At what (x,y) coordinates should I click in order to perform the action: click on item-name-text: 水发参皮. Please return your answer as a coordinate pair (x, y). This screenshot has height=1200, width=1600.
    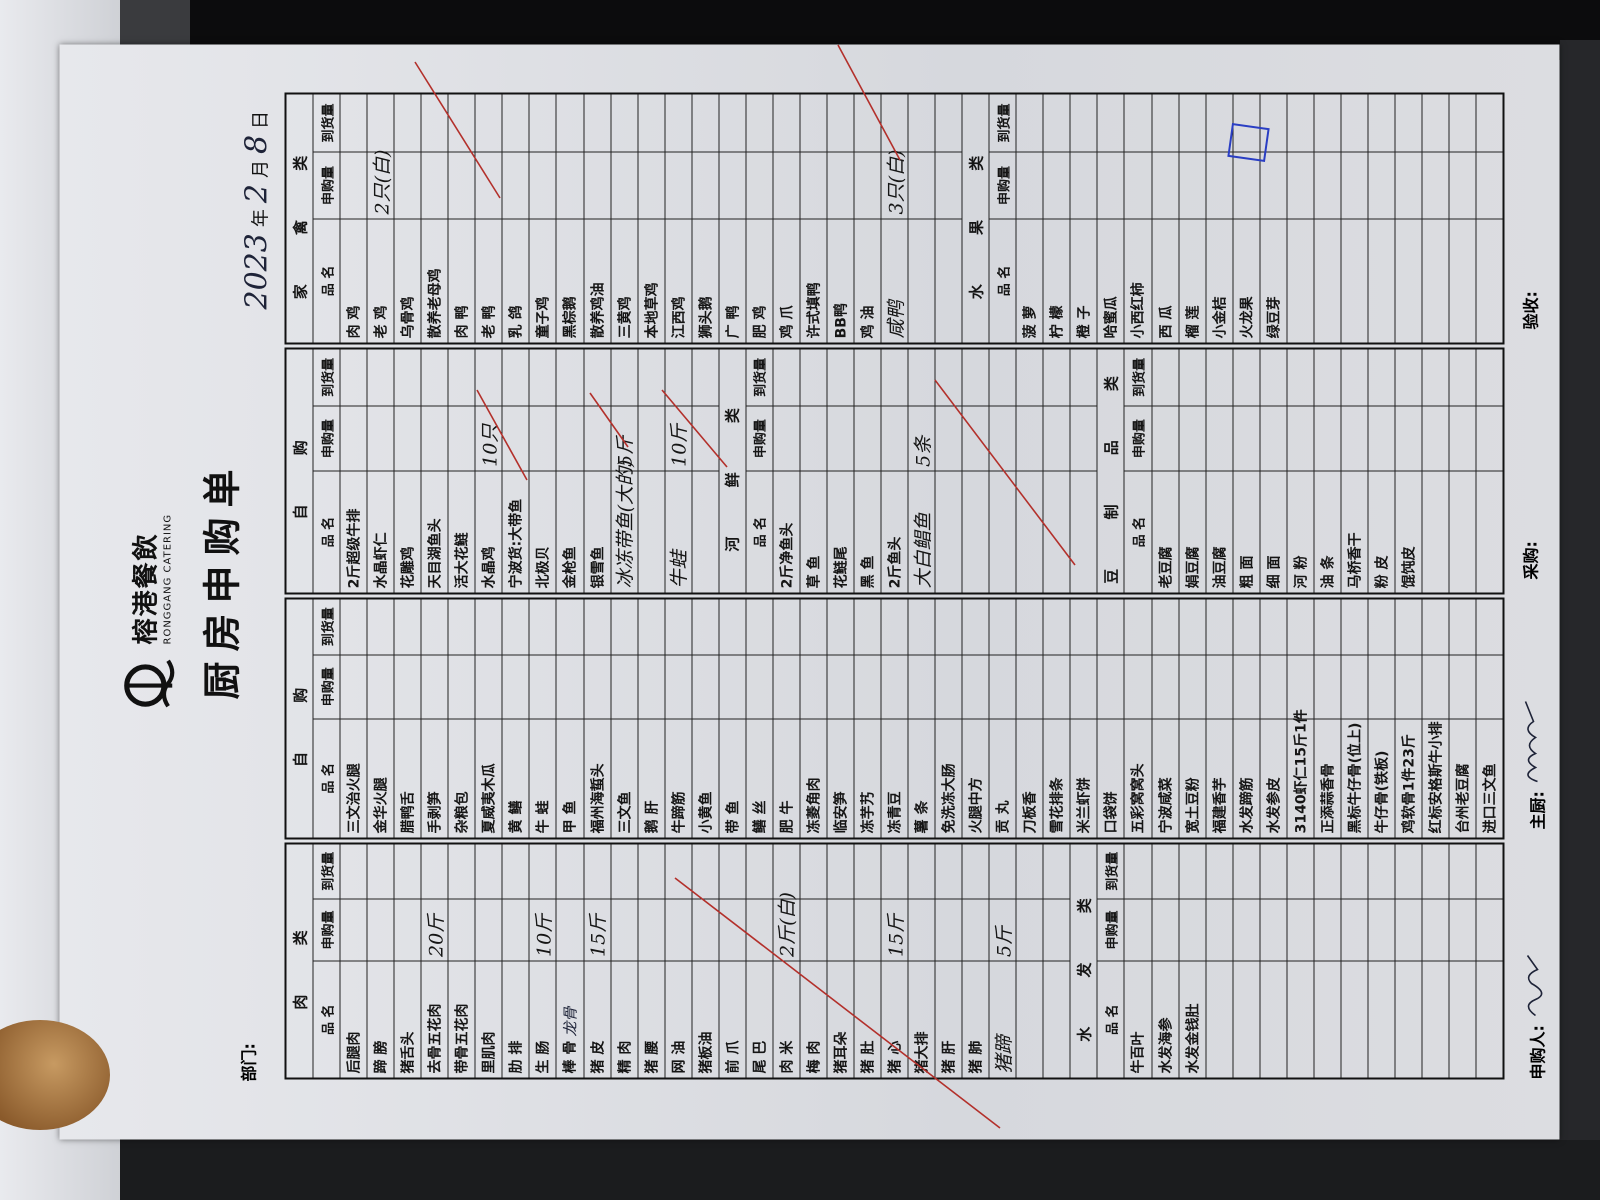
    Looking at the image, I should click on (1274, 805).